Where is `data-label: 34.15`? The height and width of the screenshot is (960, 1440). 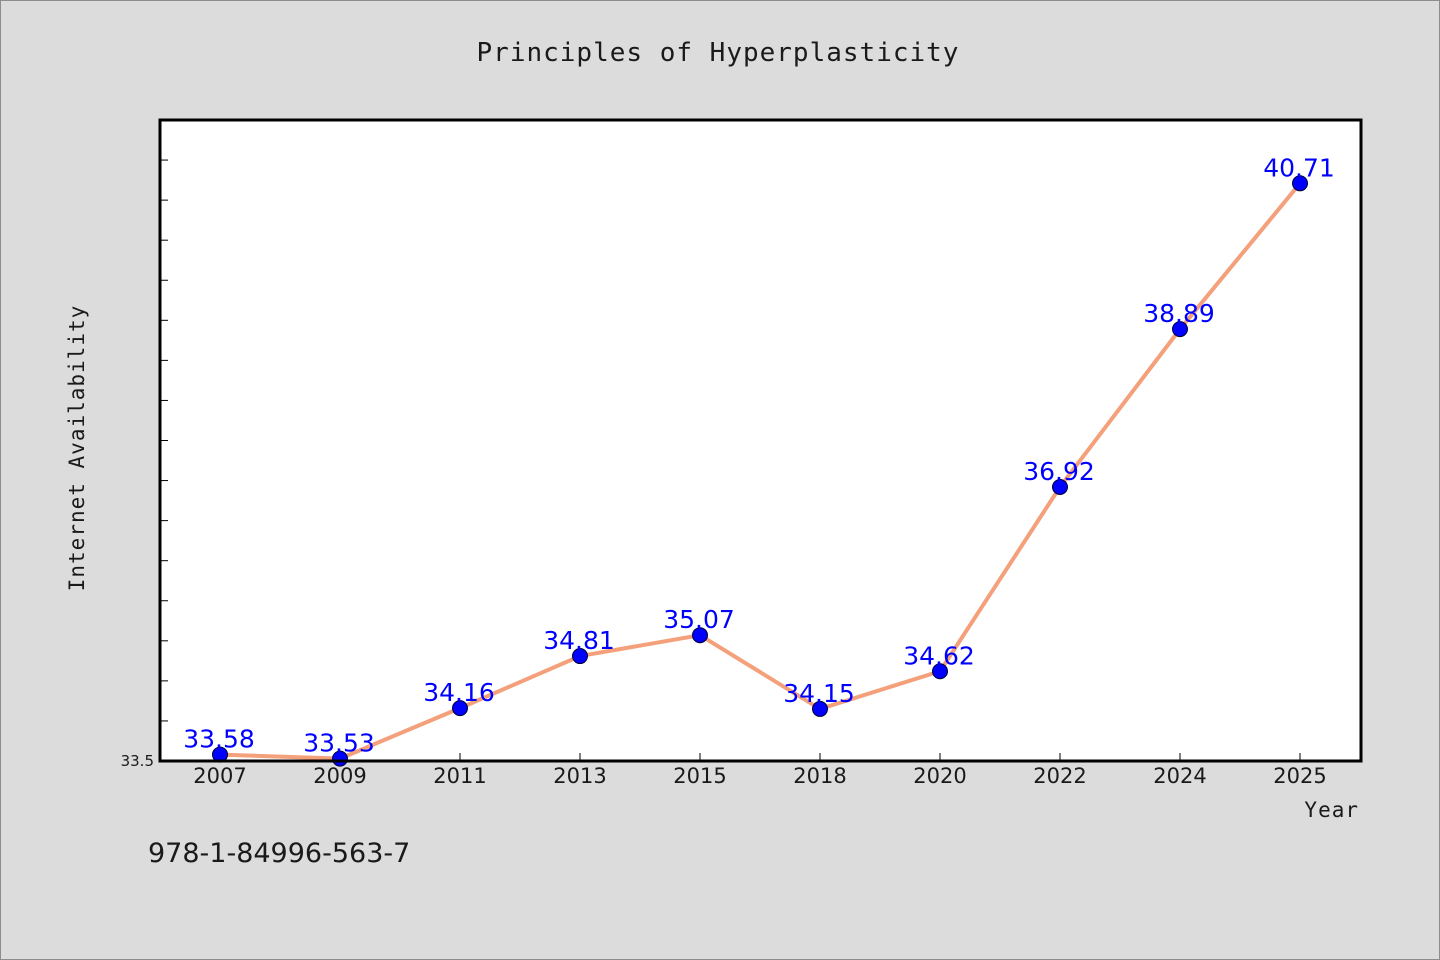 data-label: 34.15 is located at coordinates (819, 693).